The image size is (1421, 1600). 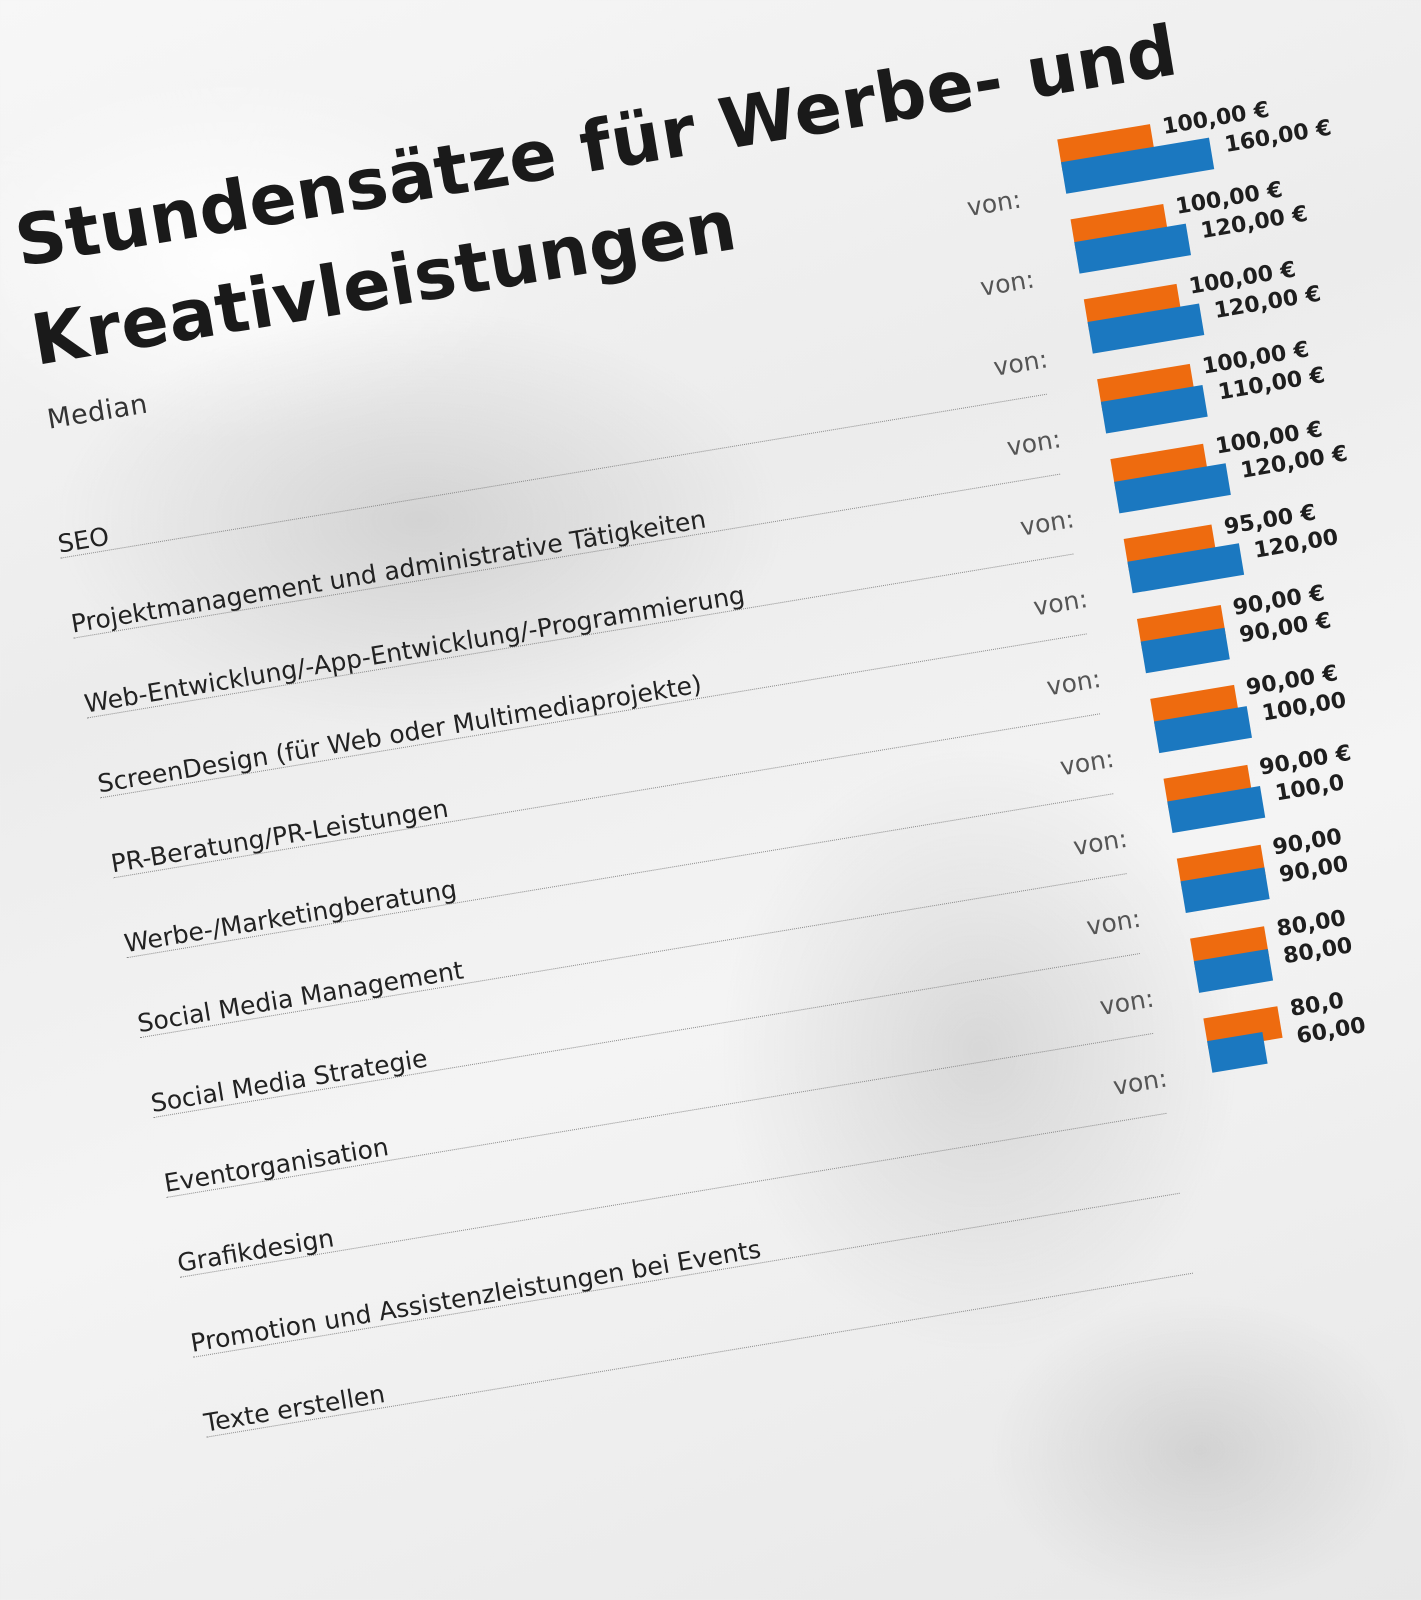 I want to click on von-label: von:, so click(x=1007, y=283).